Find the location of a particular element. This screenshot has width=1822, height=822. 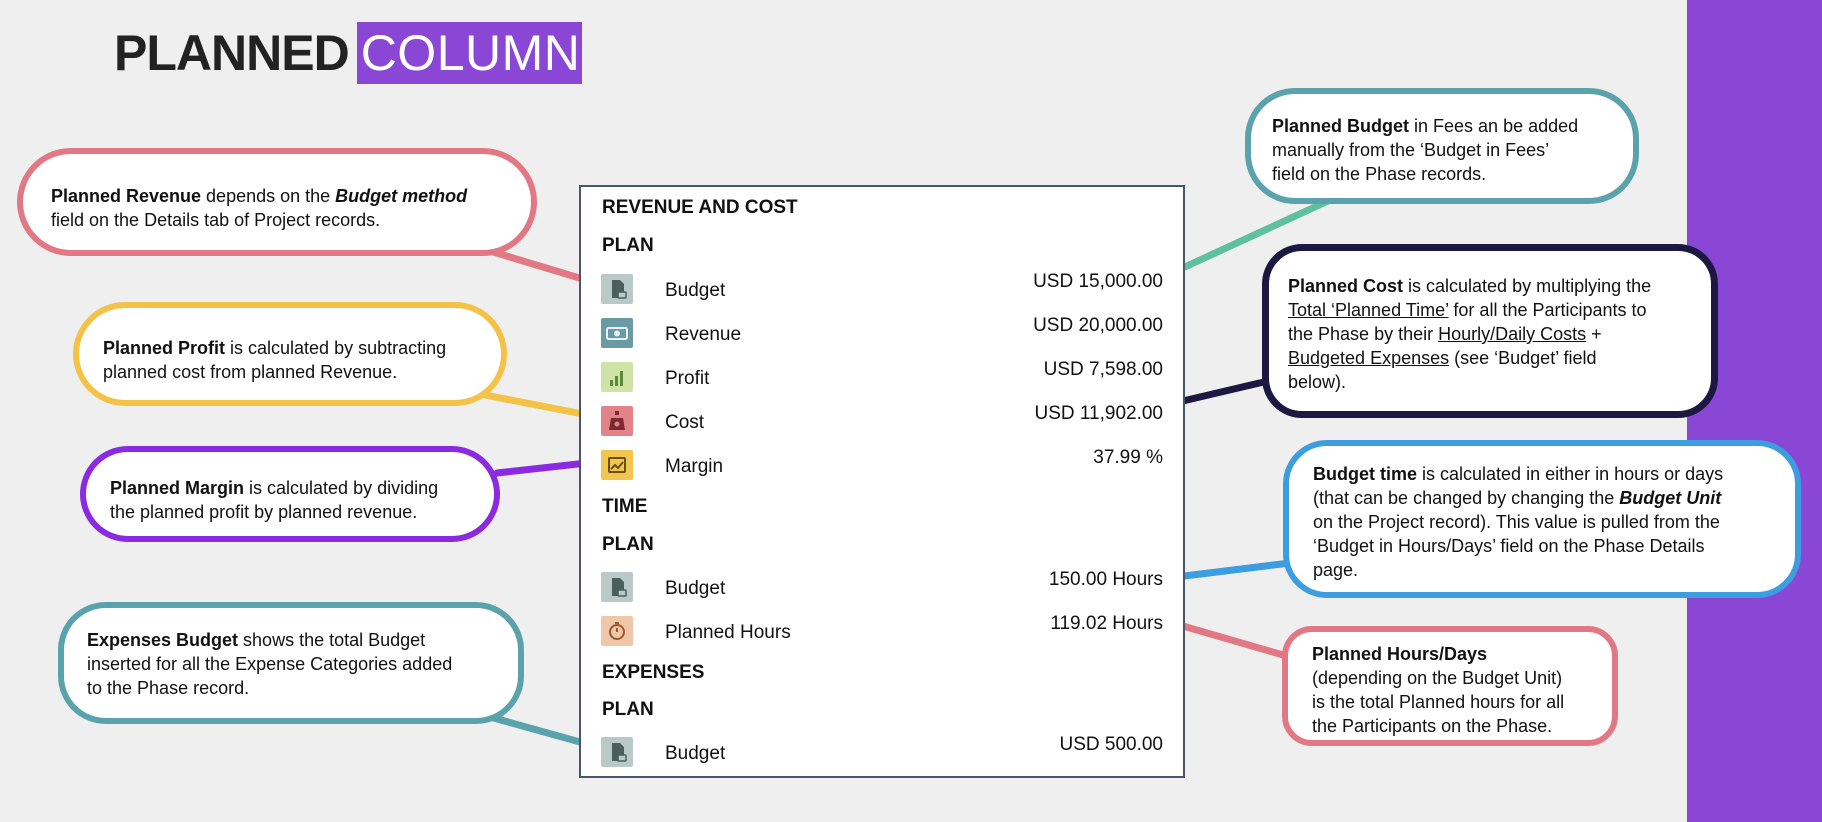

row-label: Cost is located at coordinates (685, 422).